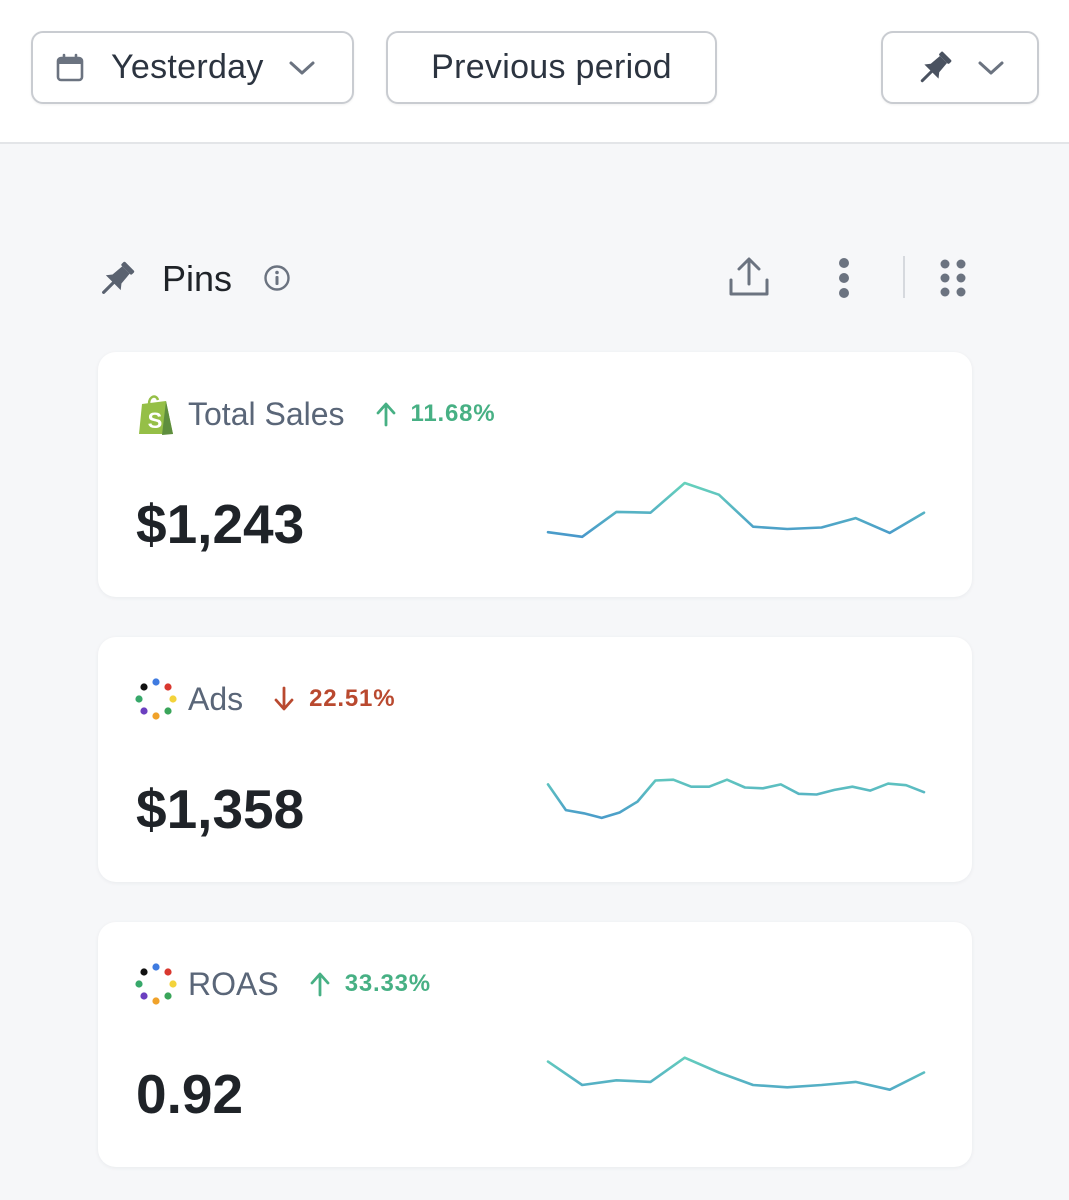 The image size is (1069, 1200). Describe the element at coordinates (534, 278) in the screenshot. I see `pins-section-header: Pins` at that location.